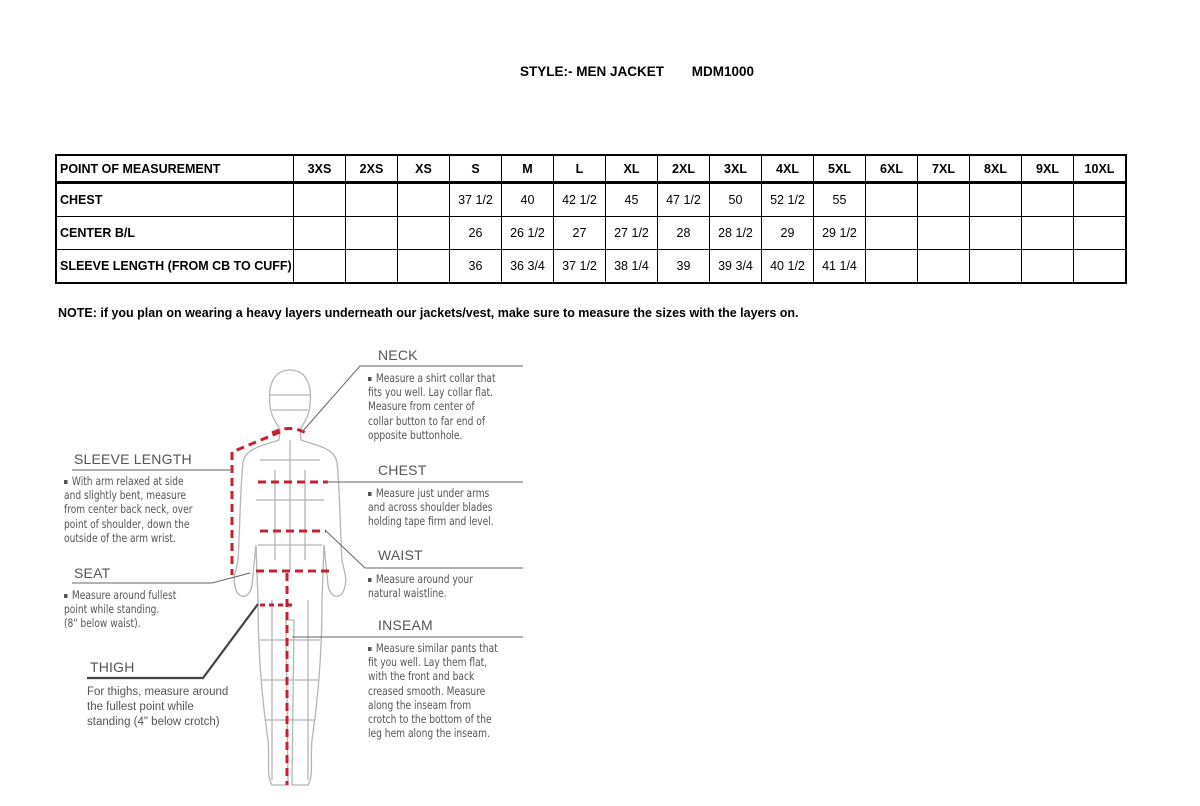  I want to click on header-size: 5XL, so click(839, 169).